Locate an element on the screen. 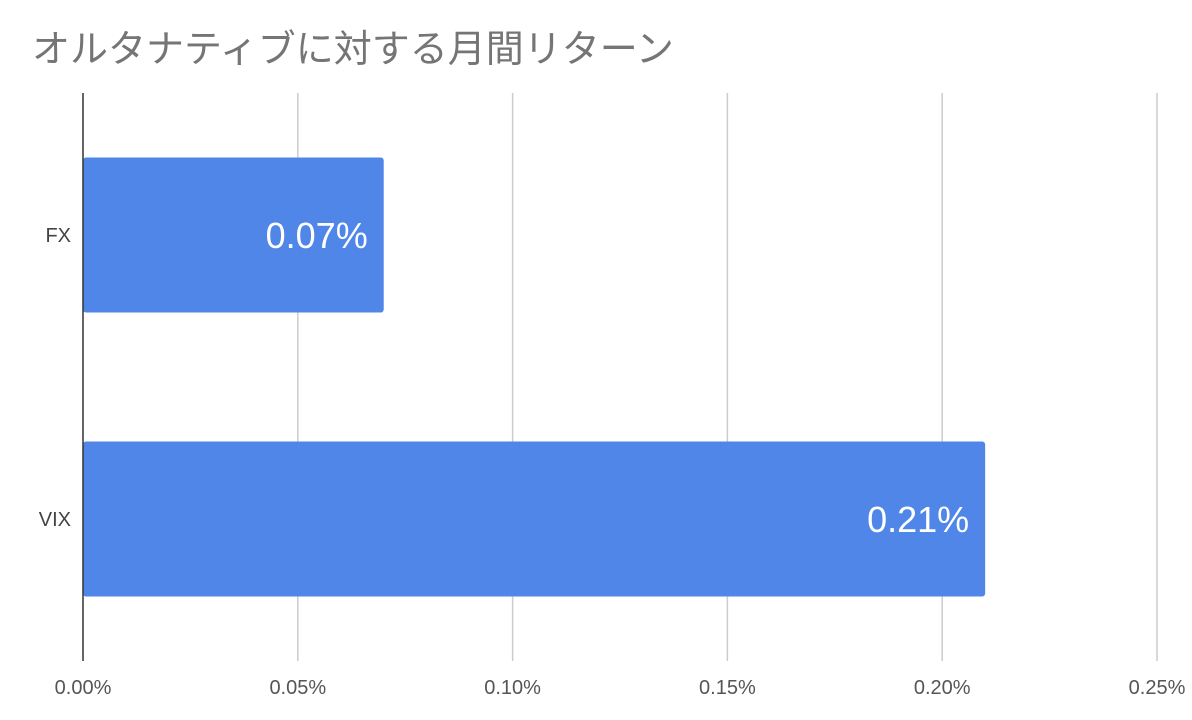  chart-title: オルタナティブに対する月間リターン is located at coordinates (353, 49).